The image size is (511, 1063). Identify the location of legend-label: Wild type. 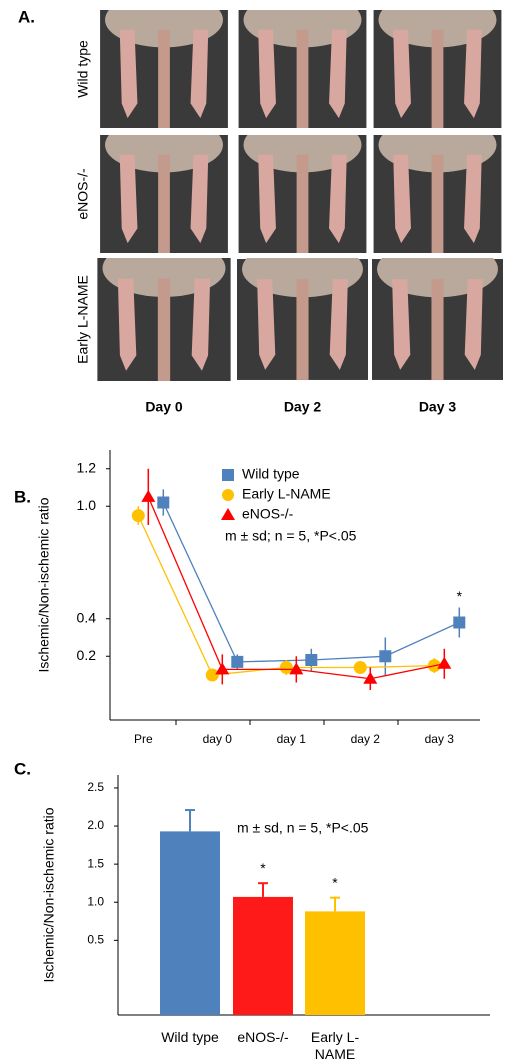
(271, 474).